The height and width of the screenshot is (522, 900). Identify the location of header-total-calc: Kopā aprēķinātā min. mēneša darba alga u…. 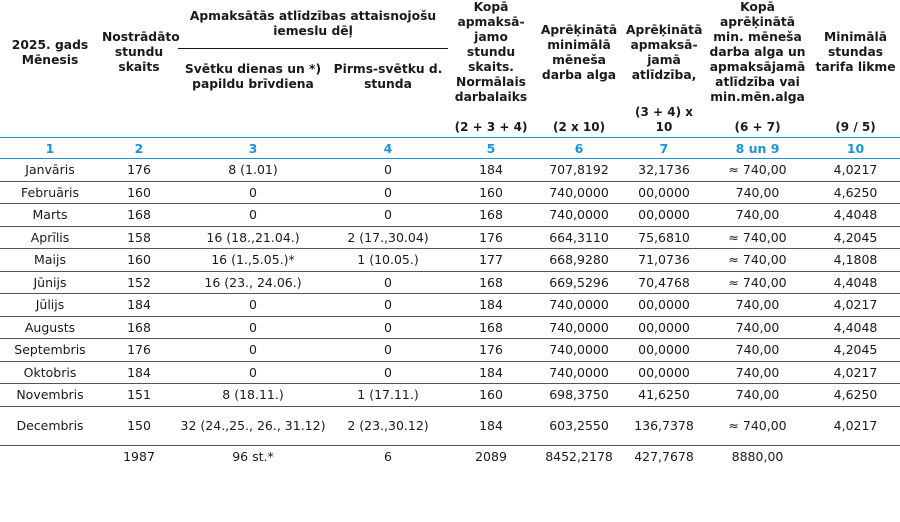
(757, 52).